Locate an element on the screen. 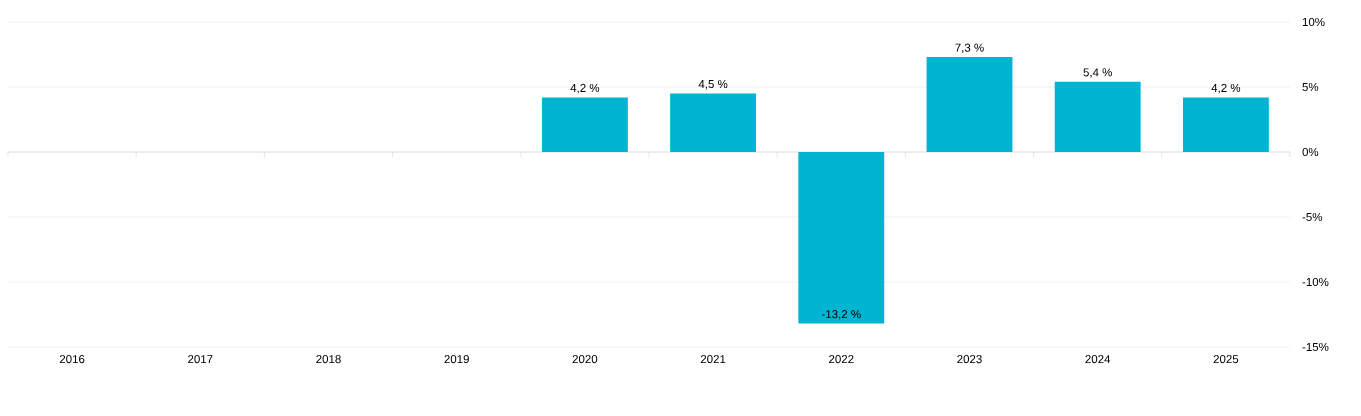 This screenshot has width=1361, height=416. x-tick-label: 2018 is located at coordinates (328, 359).